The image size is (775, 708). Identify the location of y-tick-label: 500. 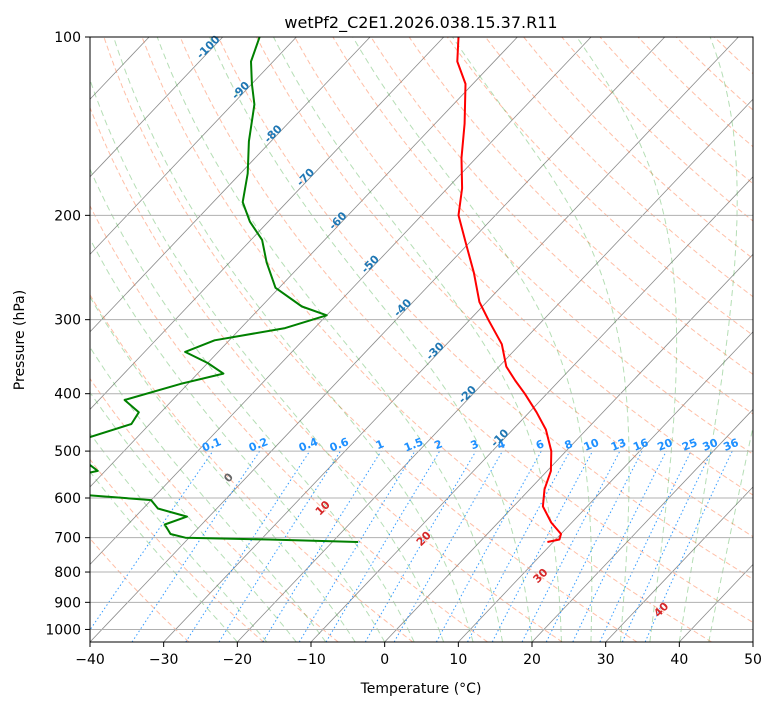
(67, 452).